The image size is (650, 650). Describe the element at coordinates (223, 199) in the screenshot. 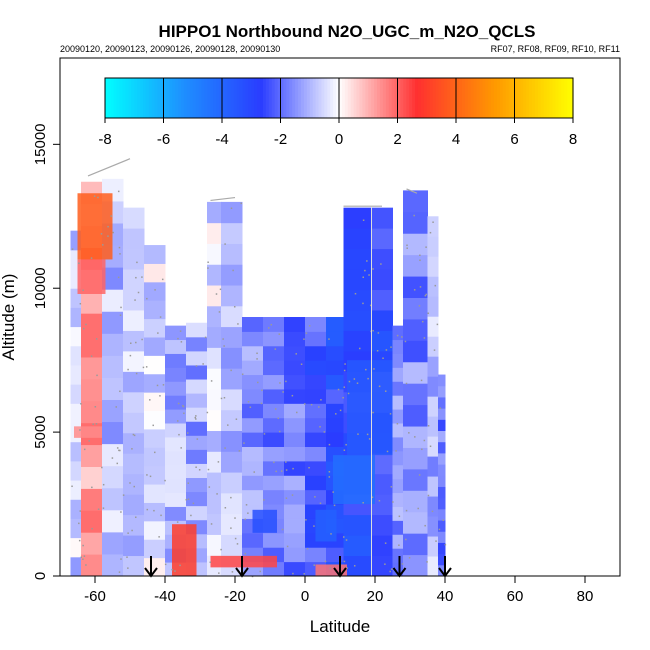

I see `track-line` at that location.